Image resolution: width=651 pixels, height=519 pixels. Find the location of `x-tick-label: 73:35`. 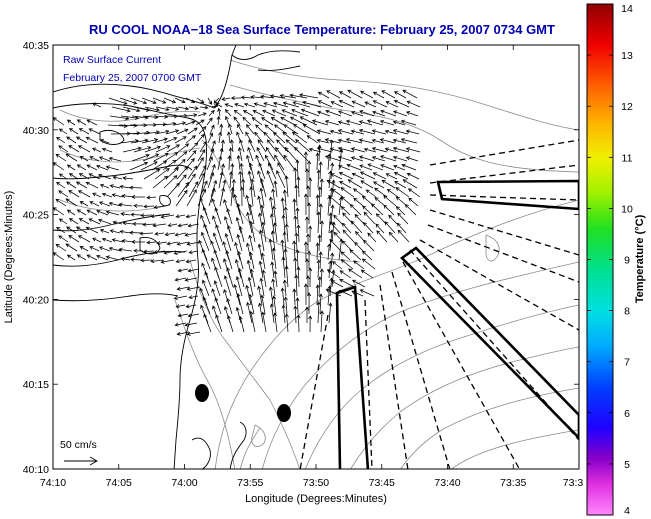

x-tick-label: 73:35 is located at coordinates (513, 483).